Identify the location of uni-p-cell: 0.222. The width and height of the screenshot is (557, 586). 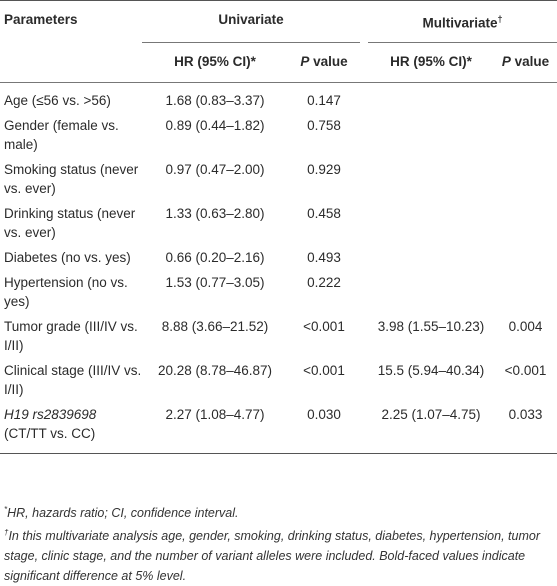
(324, 282).